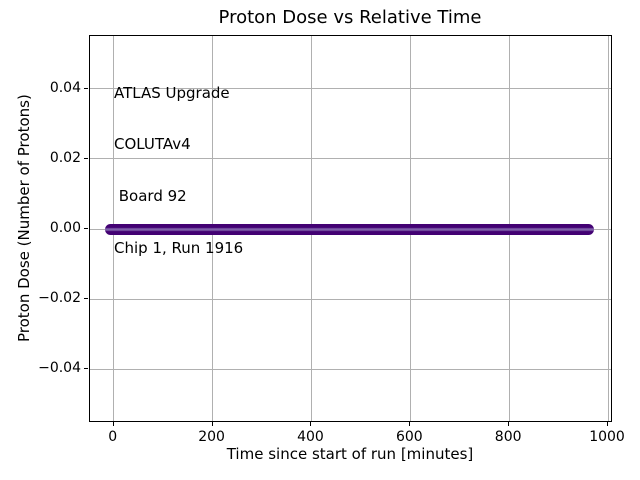  I want to click on annotation-line-3: Board 92, so click(150, 196).